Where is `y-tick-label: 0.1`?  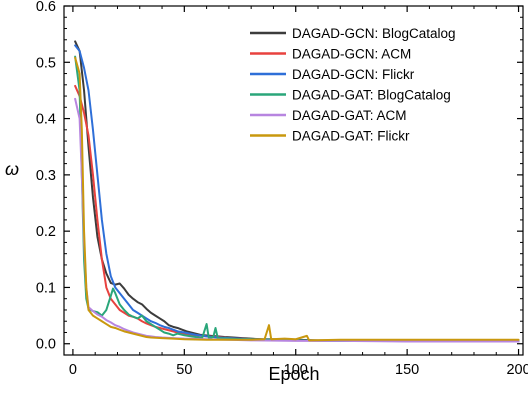
y-tick-label: 0.1 is located at coordinates (46, 288).